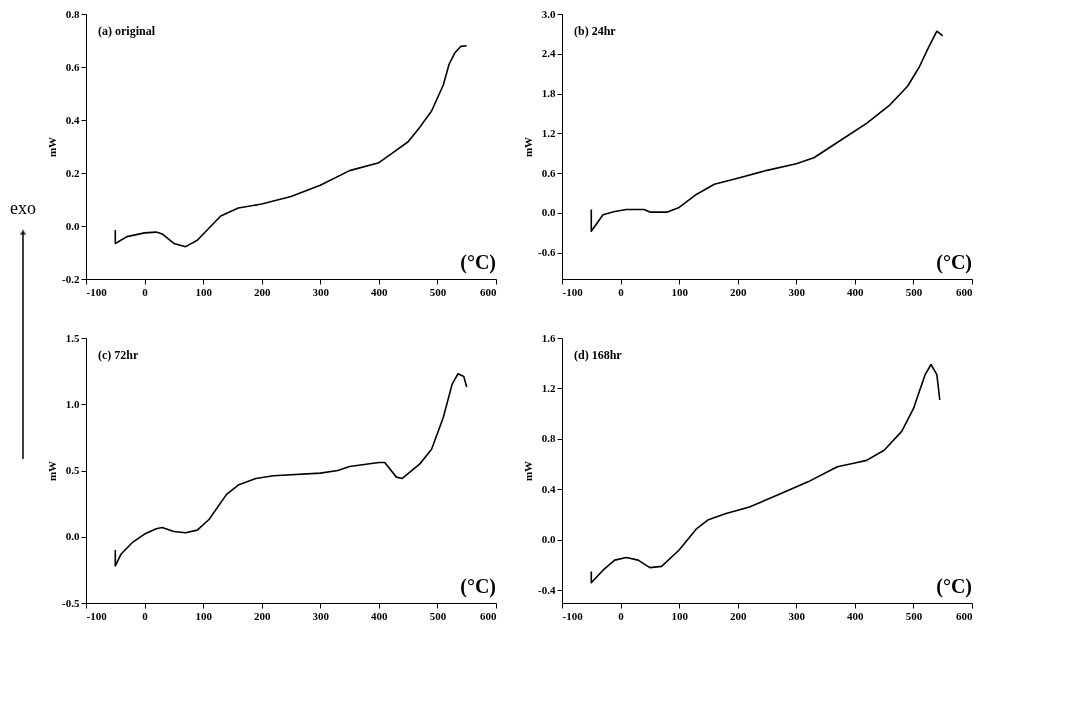 This screenshot has width=1081, height=709. What do you see at coordinates (71, 278) in the screenshot?
I see `y-tick-label: -0.2` at bounding box center [71, 278].